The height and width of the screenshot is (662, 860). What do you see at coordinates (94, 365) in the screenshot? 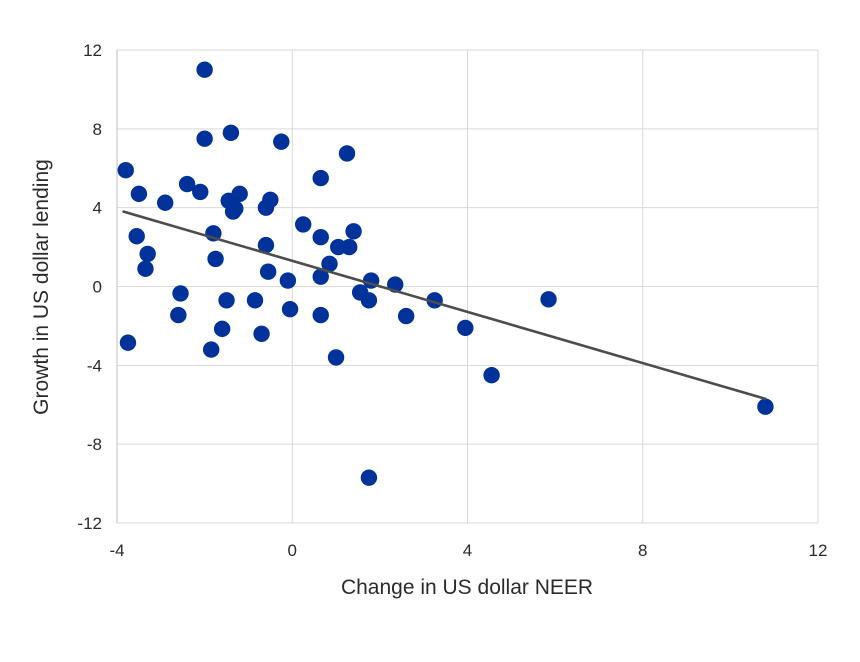
I see `y-tick-label: -4` at bounding box center [94, 365].